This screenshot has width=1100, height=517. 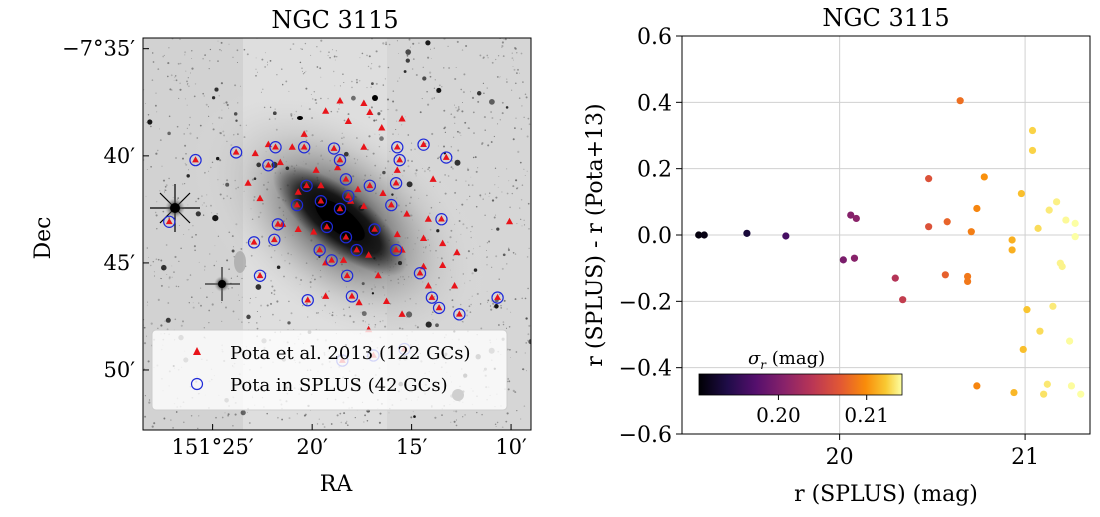 What do you see at coordinates (312, 447) in the screenshot?
I see `ra-tick-label: 20′` at bounding box center [312, 447].